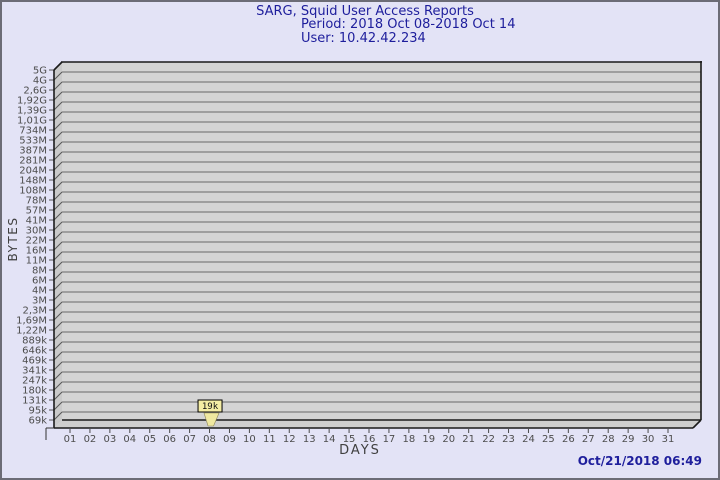  I want to click on svg-text: 95k, so click(37, 411).